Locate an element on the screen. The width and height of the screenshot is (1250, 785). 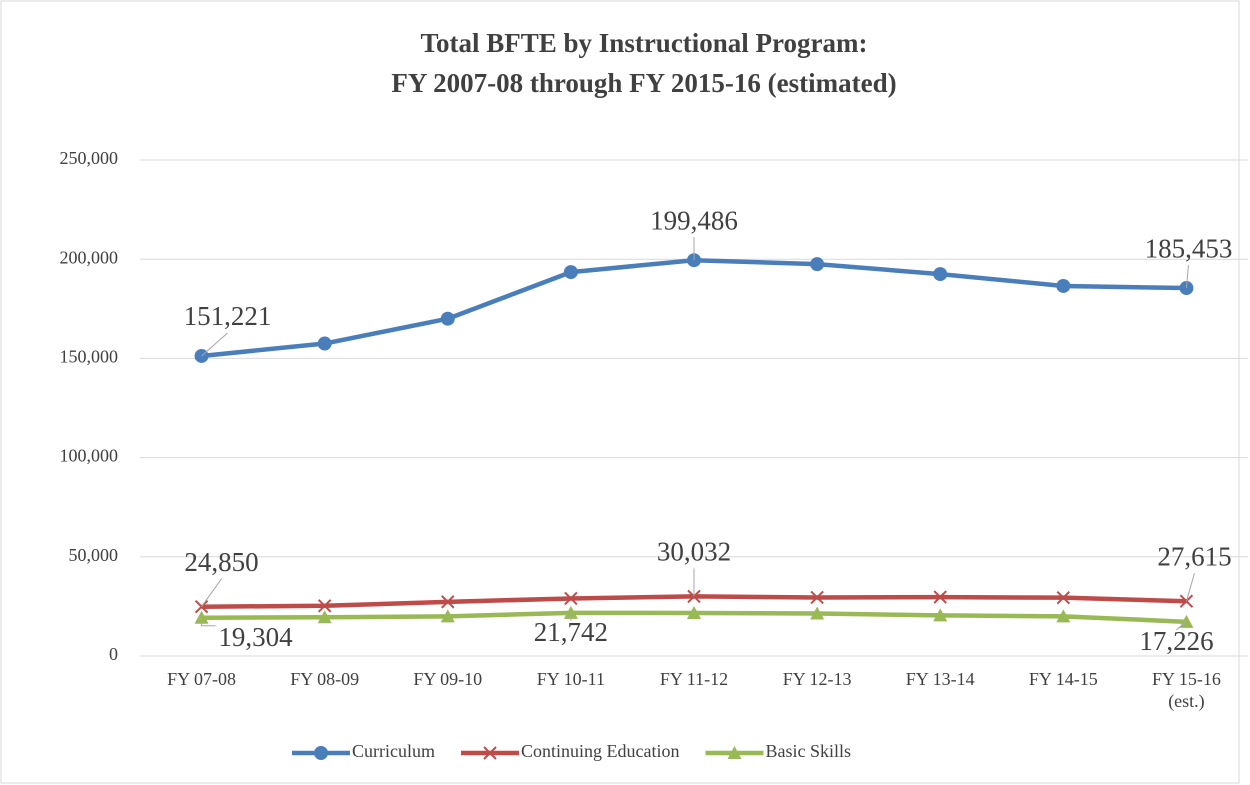
y-tick-label: 100,000 is located at coordinates (89, 456).